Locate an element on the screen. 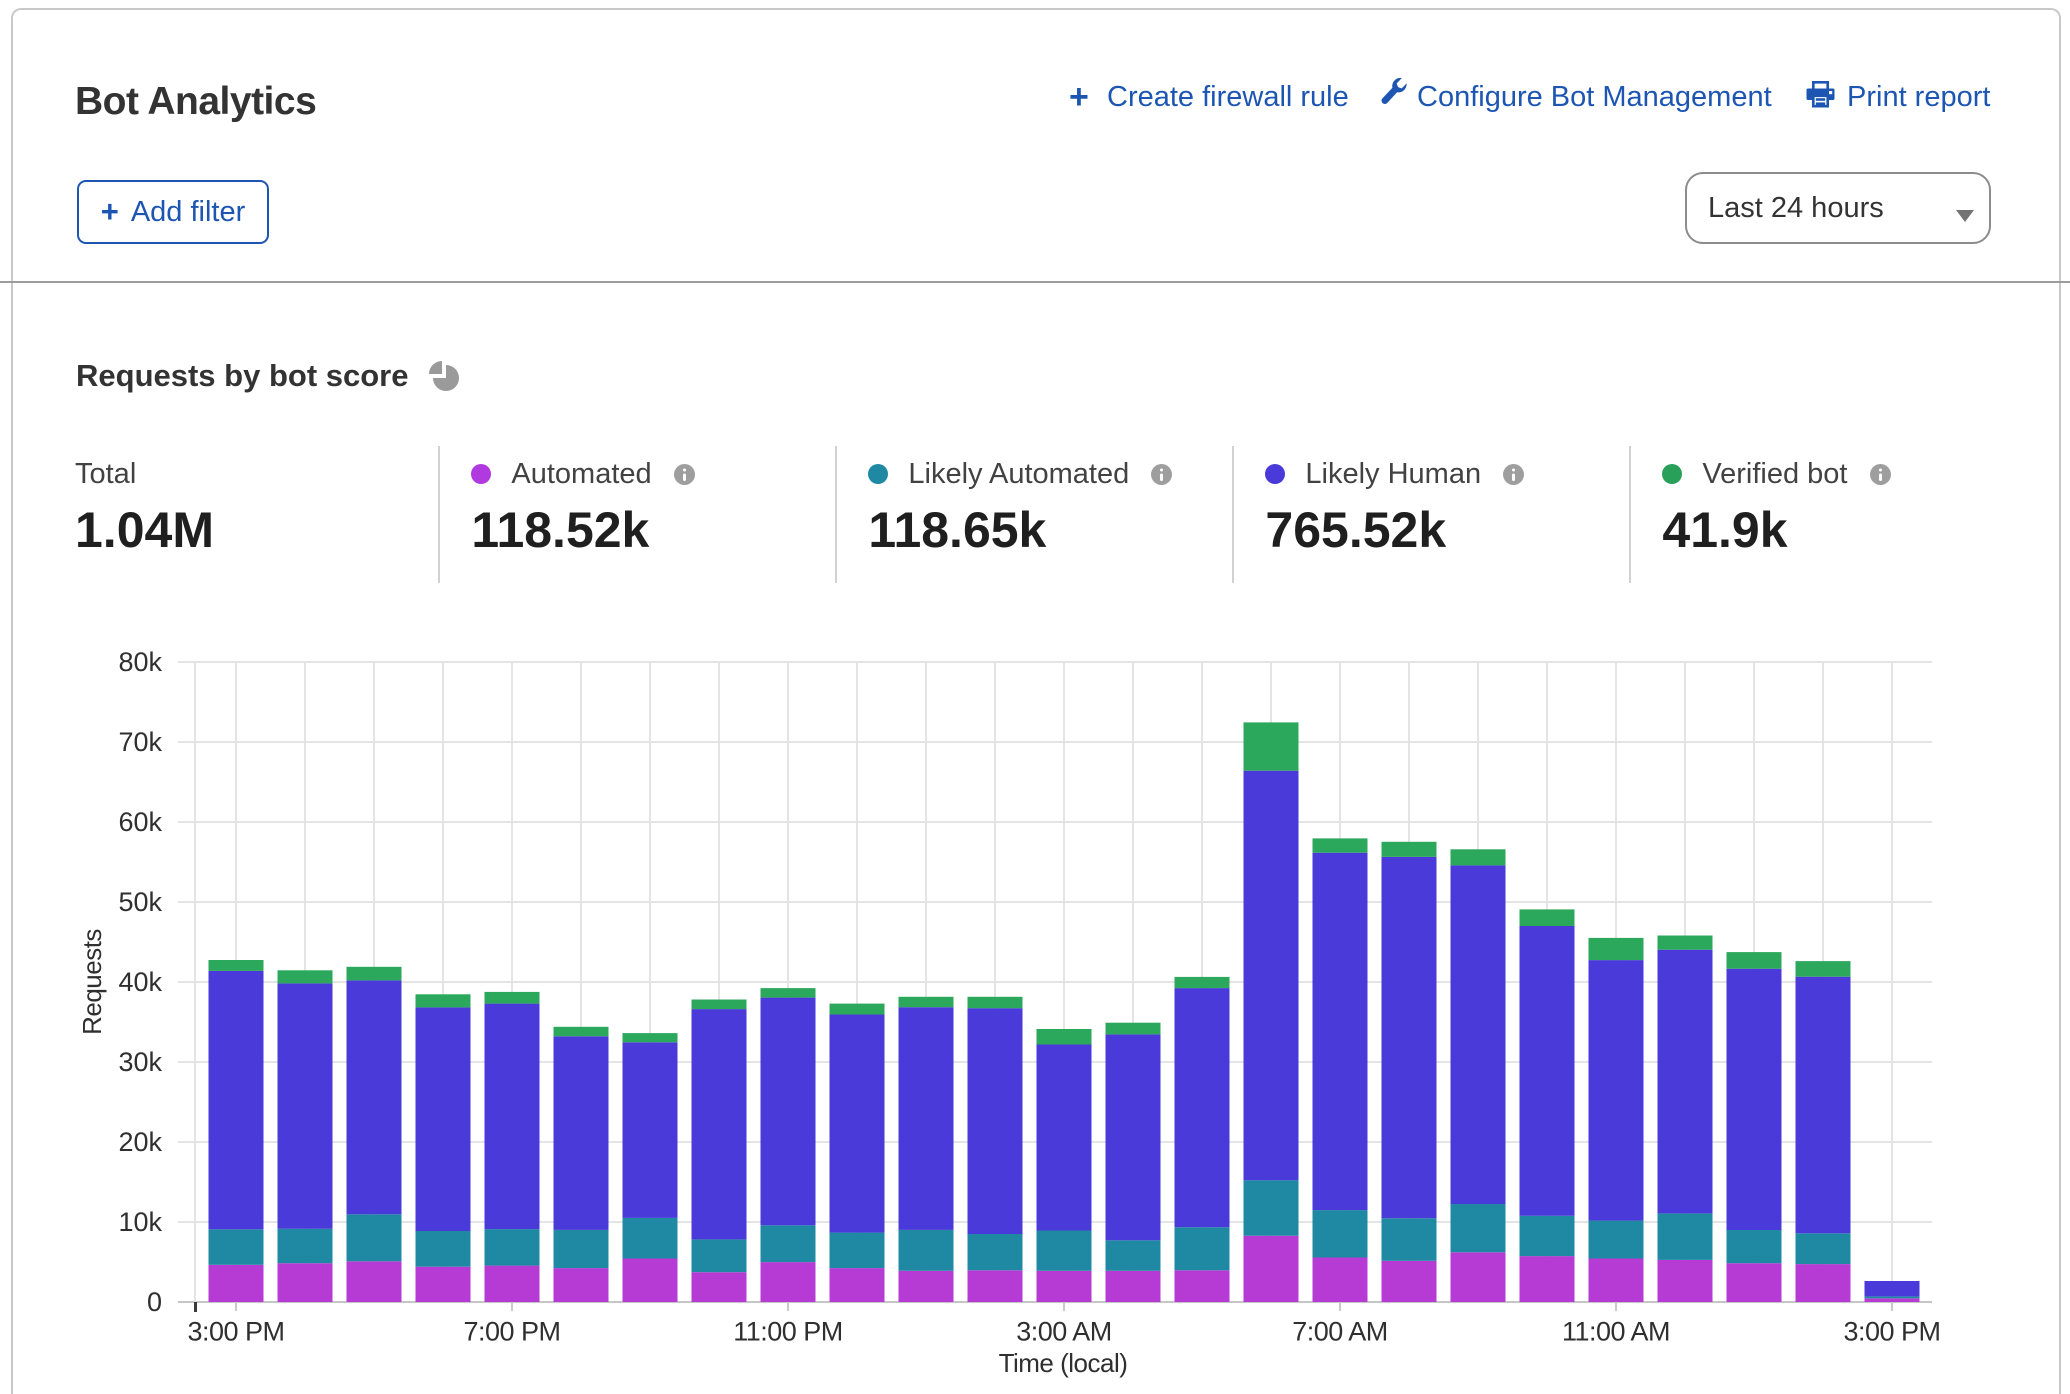 Image resolution: width=2070 pixels, height=1394 pixels. svg-text: 60k is located at coordinates (140, 822).